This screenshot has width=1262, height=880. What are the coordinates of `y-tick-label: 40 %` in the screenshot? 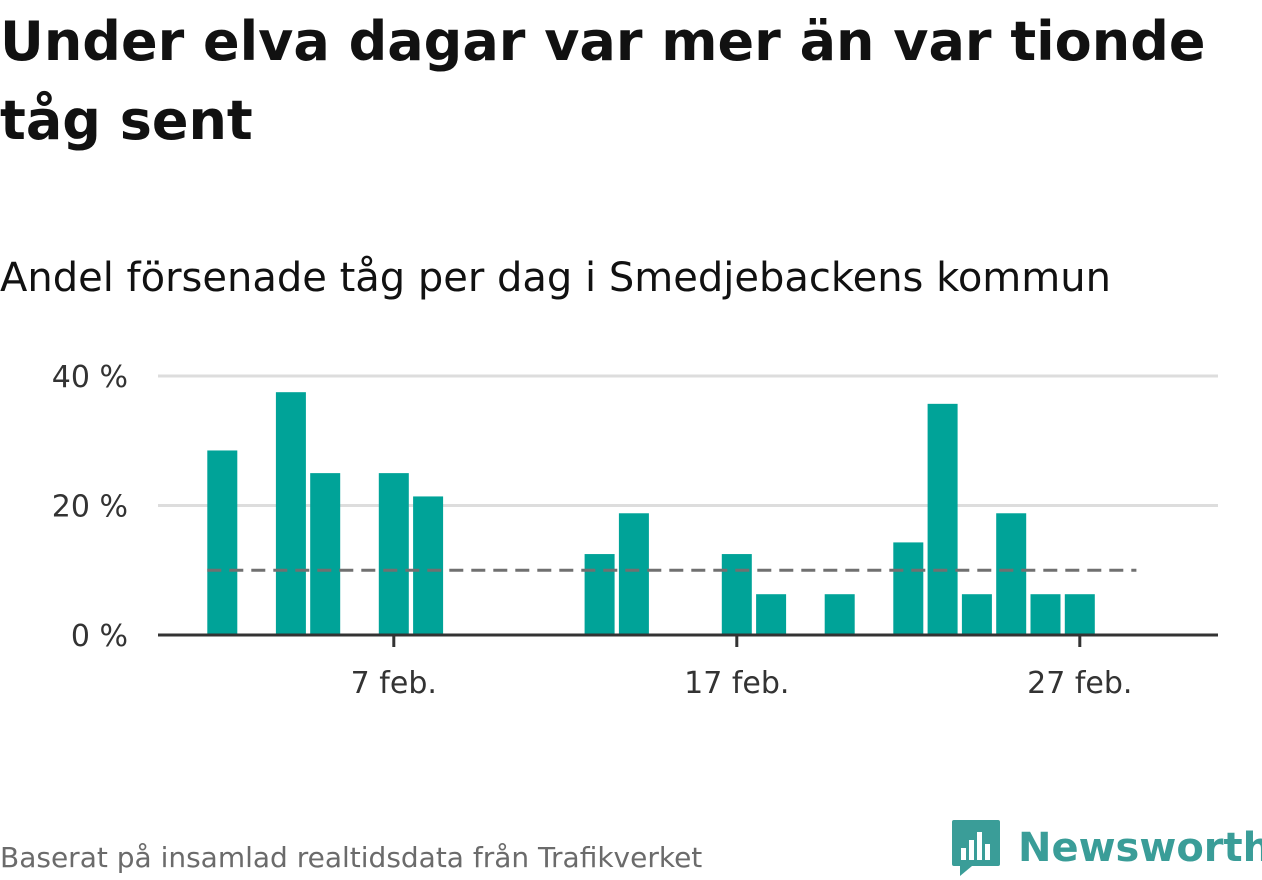 It's located at (90, 377).